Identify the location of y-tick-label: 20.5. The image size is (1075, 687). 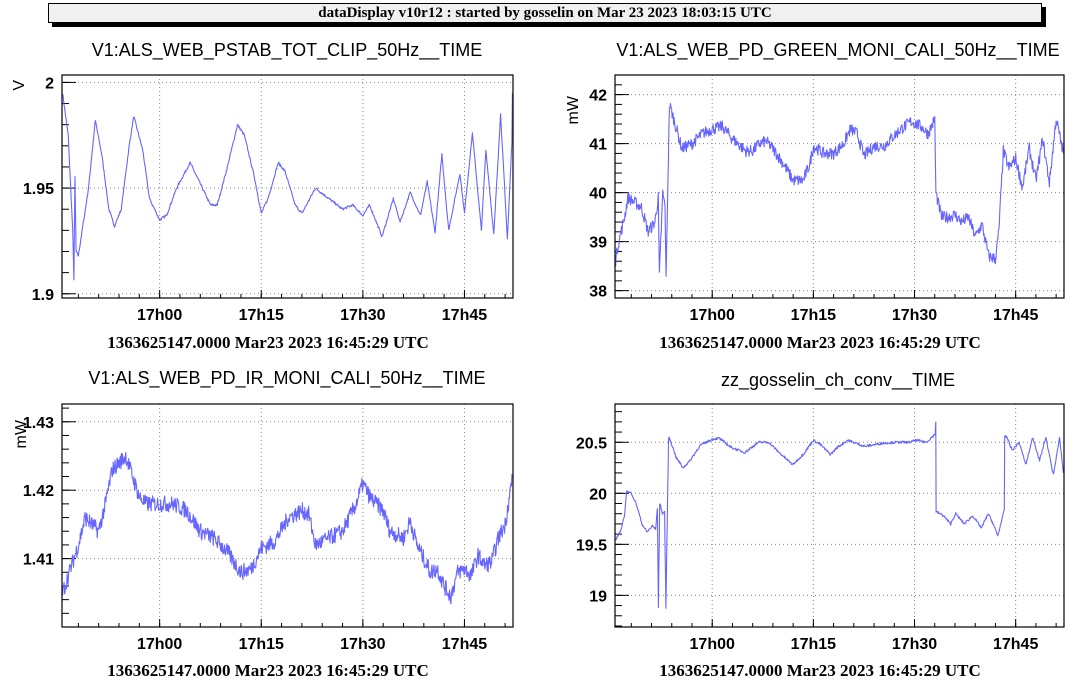
(591, 443).